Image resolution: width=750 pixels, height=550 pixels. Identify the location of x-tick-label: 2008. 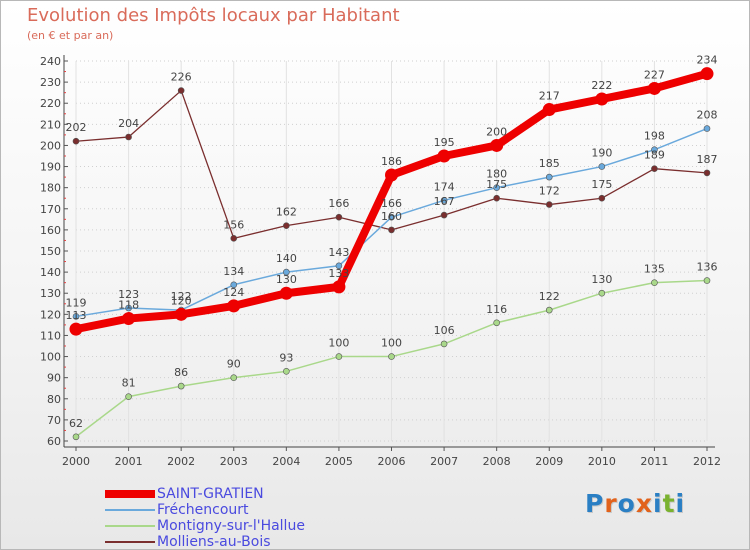
(497, 461).